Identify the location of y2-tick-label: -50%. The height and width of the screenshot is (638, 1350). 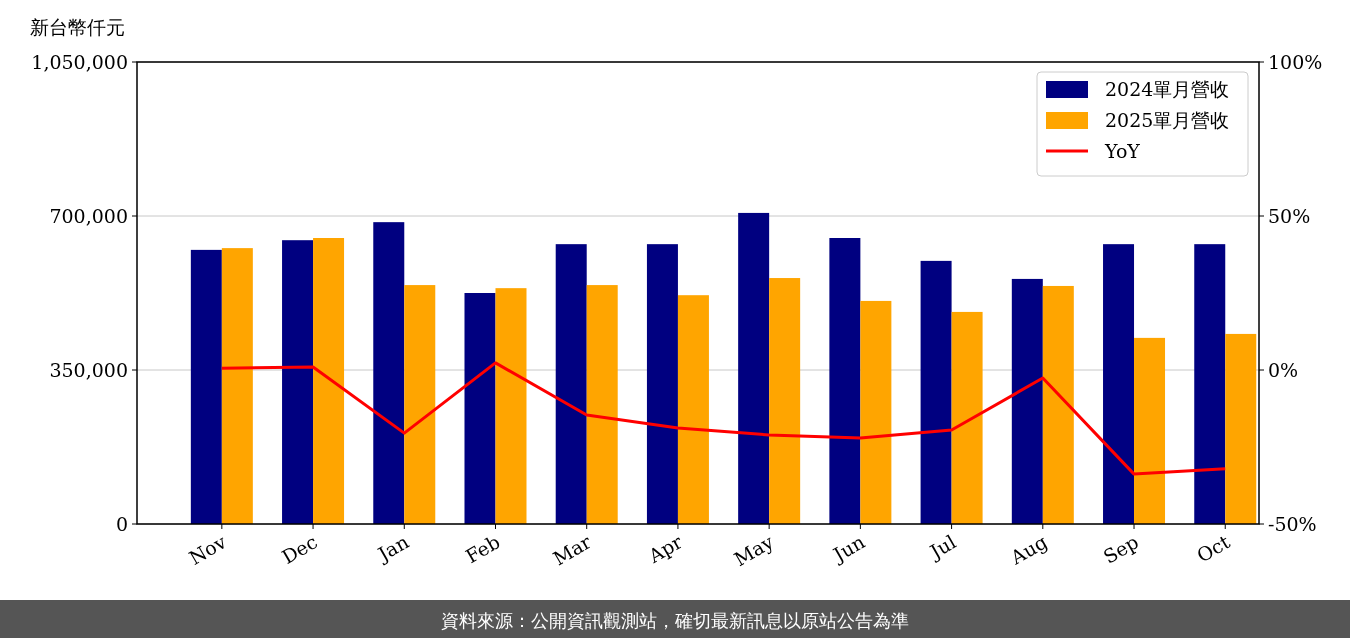
(1292, 524).